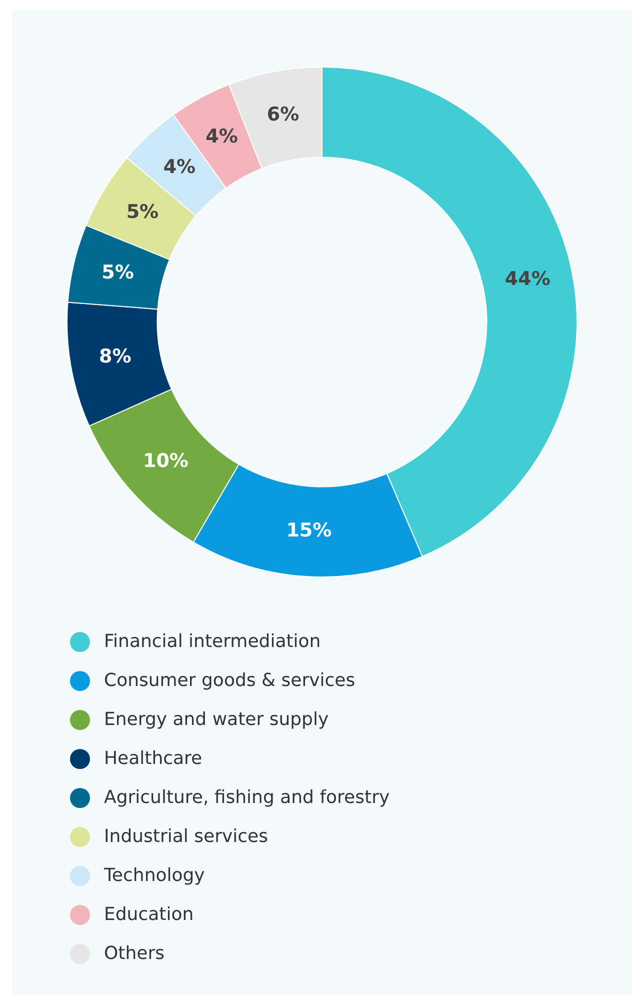 This screenshot has width=635, height=997. What do you see at coordinates (527, 279) in the screenshot?
I see `data-label: 44%` at bounding box center [527, 279].